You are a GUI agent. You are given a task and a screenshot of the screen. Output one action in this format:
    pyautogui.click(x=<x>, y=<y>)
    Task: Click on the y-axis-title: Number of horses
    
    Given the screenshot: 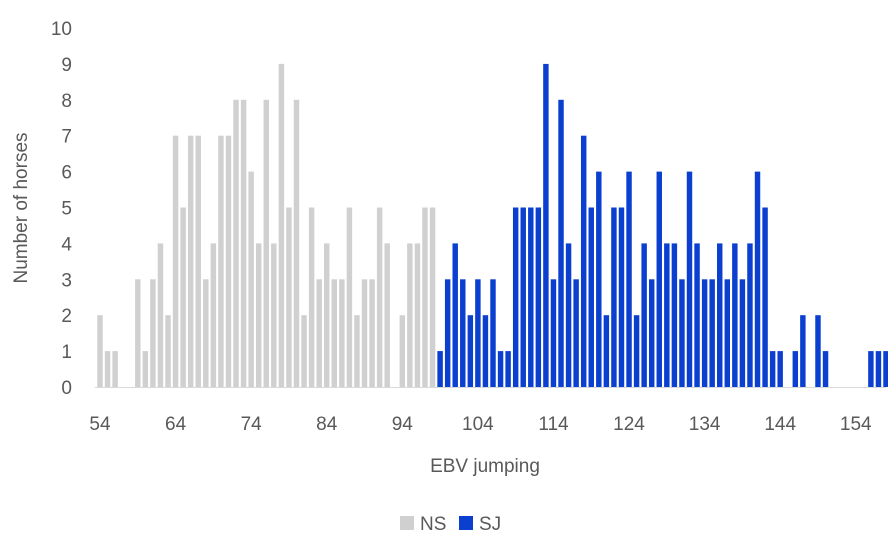 What is the action you would take?
    pyautogui.click(x=21, y=207)
    